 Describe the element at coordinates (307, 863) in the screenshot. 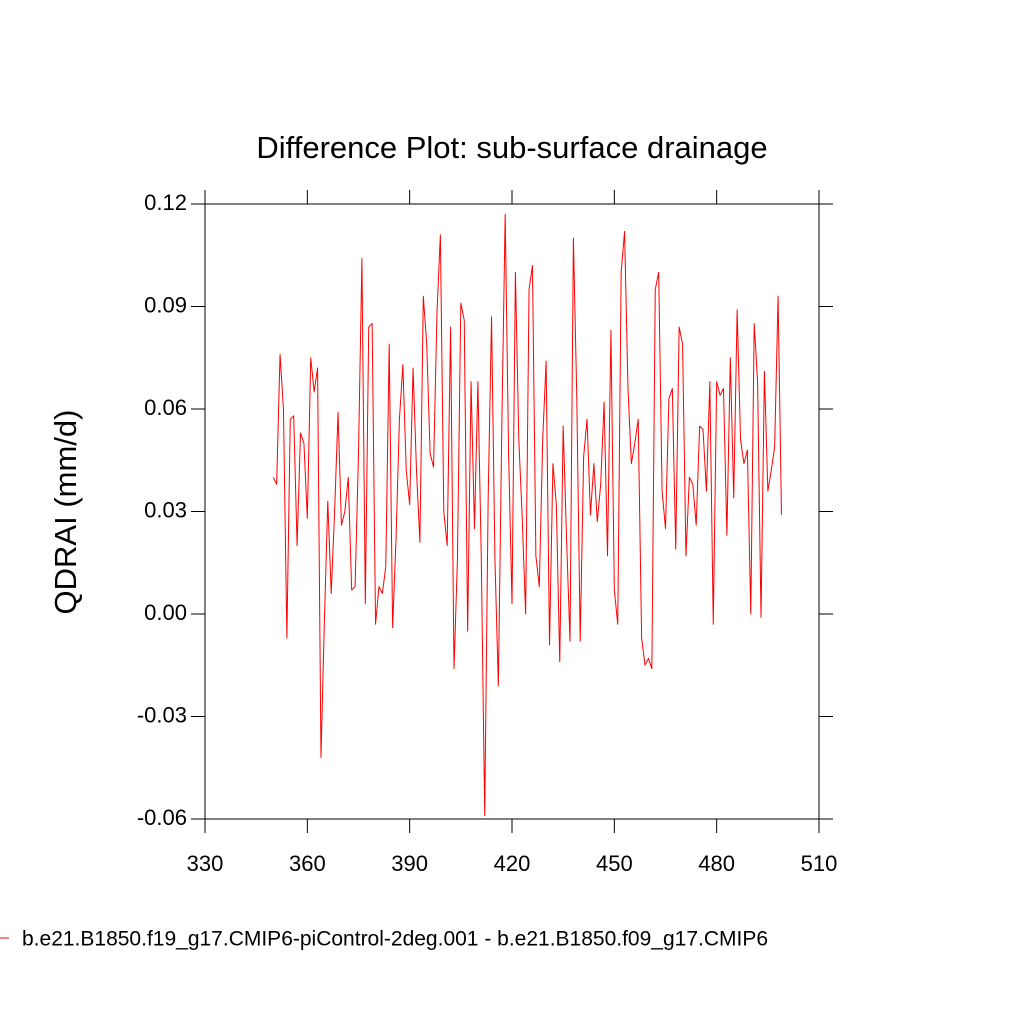

I see `x-tick-label: 360` at that location.